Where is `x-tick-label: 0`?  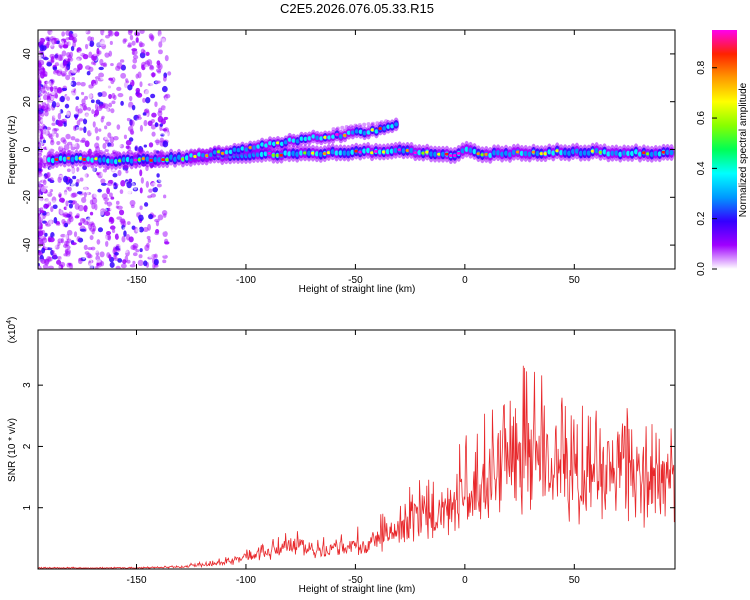 x-tick-label: 0 is located at coordinates (465, 280).